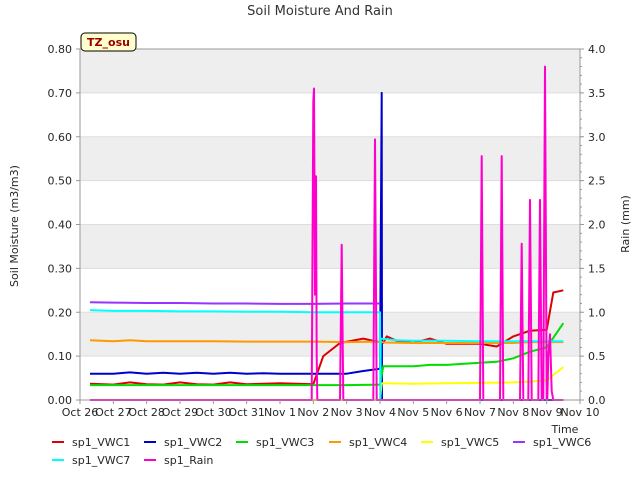 Image resolution: width=640 pixels, height=480 pixels. I want to click on x-tick-label: Nov 3, so click(347, 412).